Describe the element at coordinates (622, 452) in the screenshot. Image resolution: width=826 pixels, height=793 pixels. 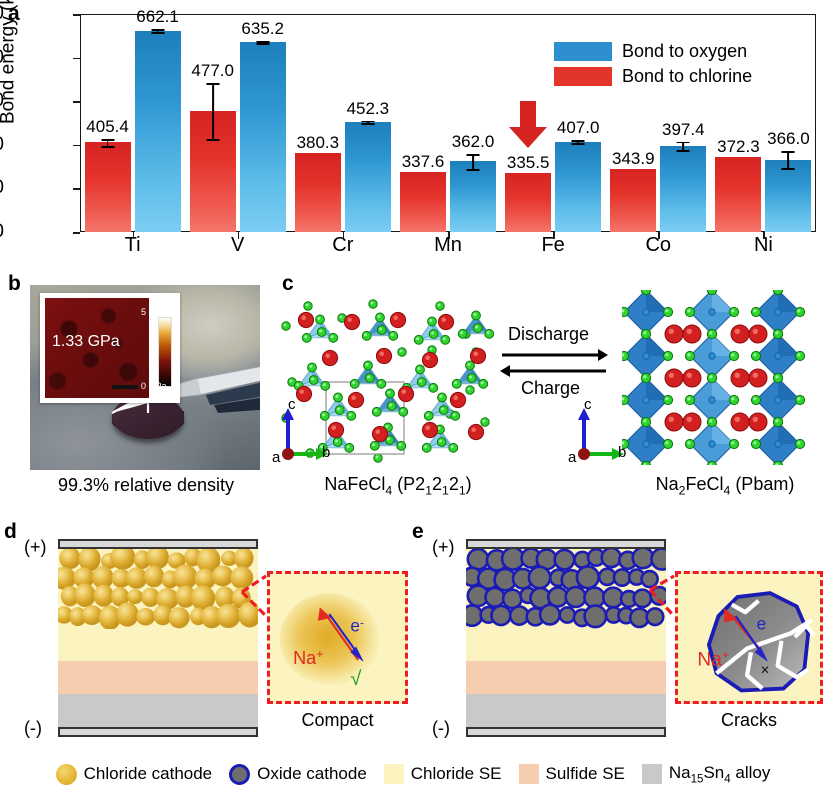
I see `axis-b-label-right: b` at that location.